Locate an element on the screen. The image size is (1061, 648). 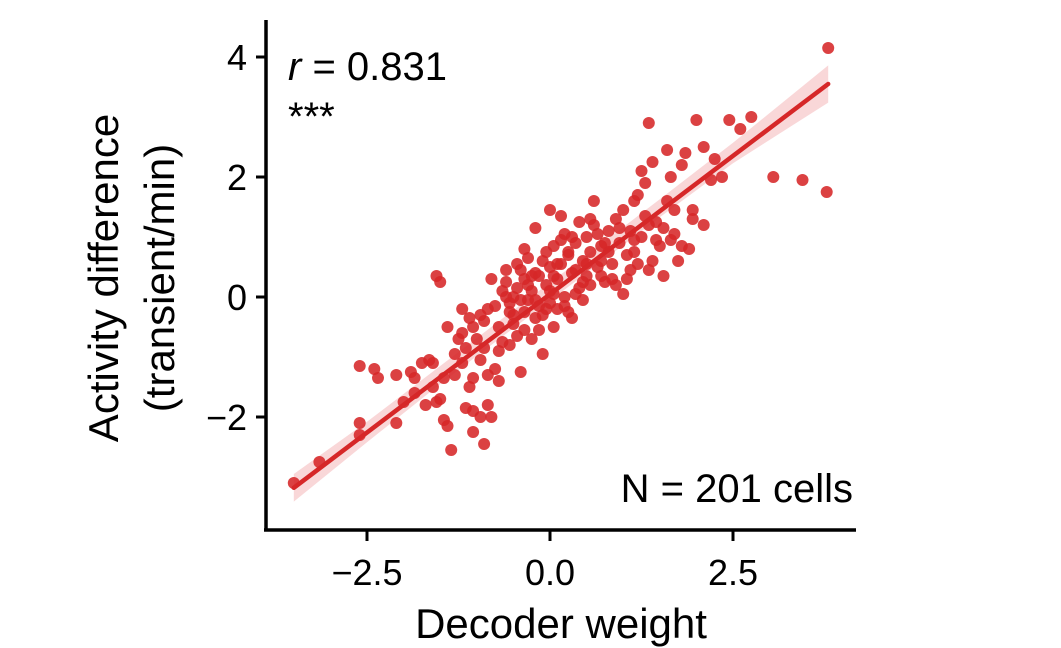
y-tick-label: 2 is located at coordinates (237, 177).